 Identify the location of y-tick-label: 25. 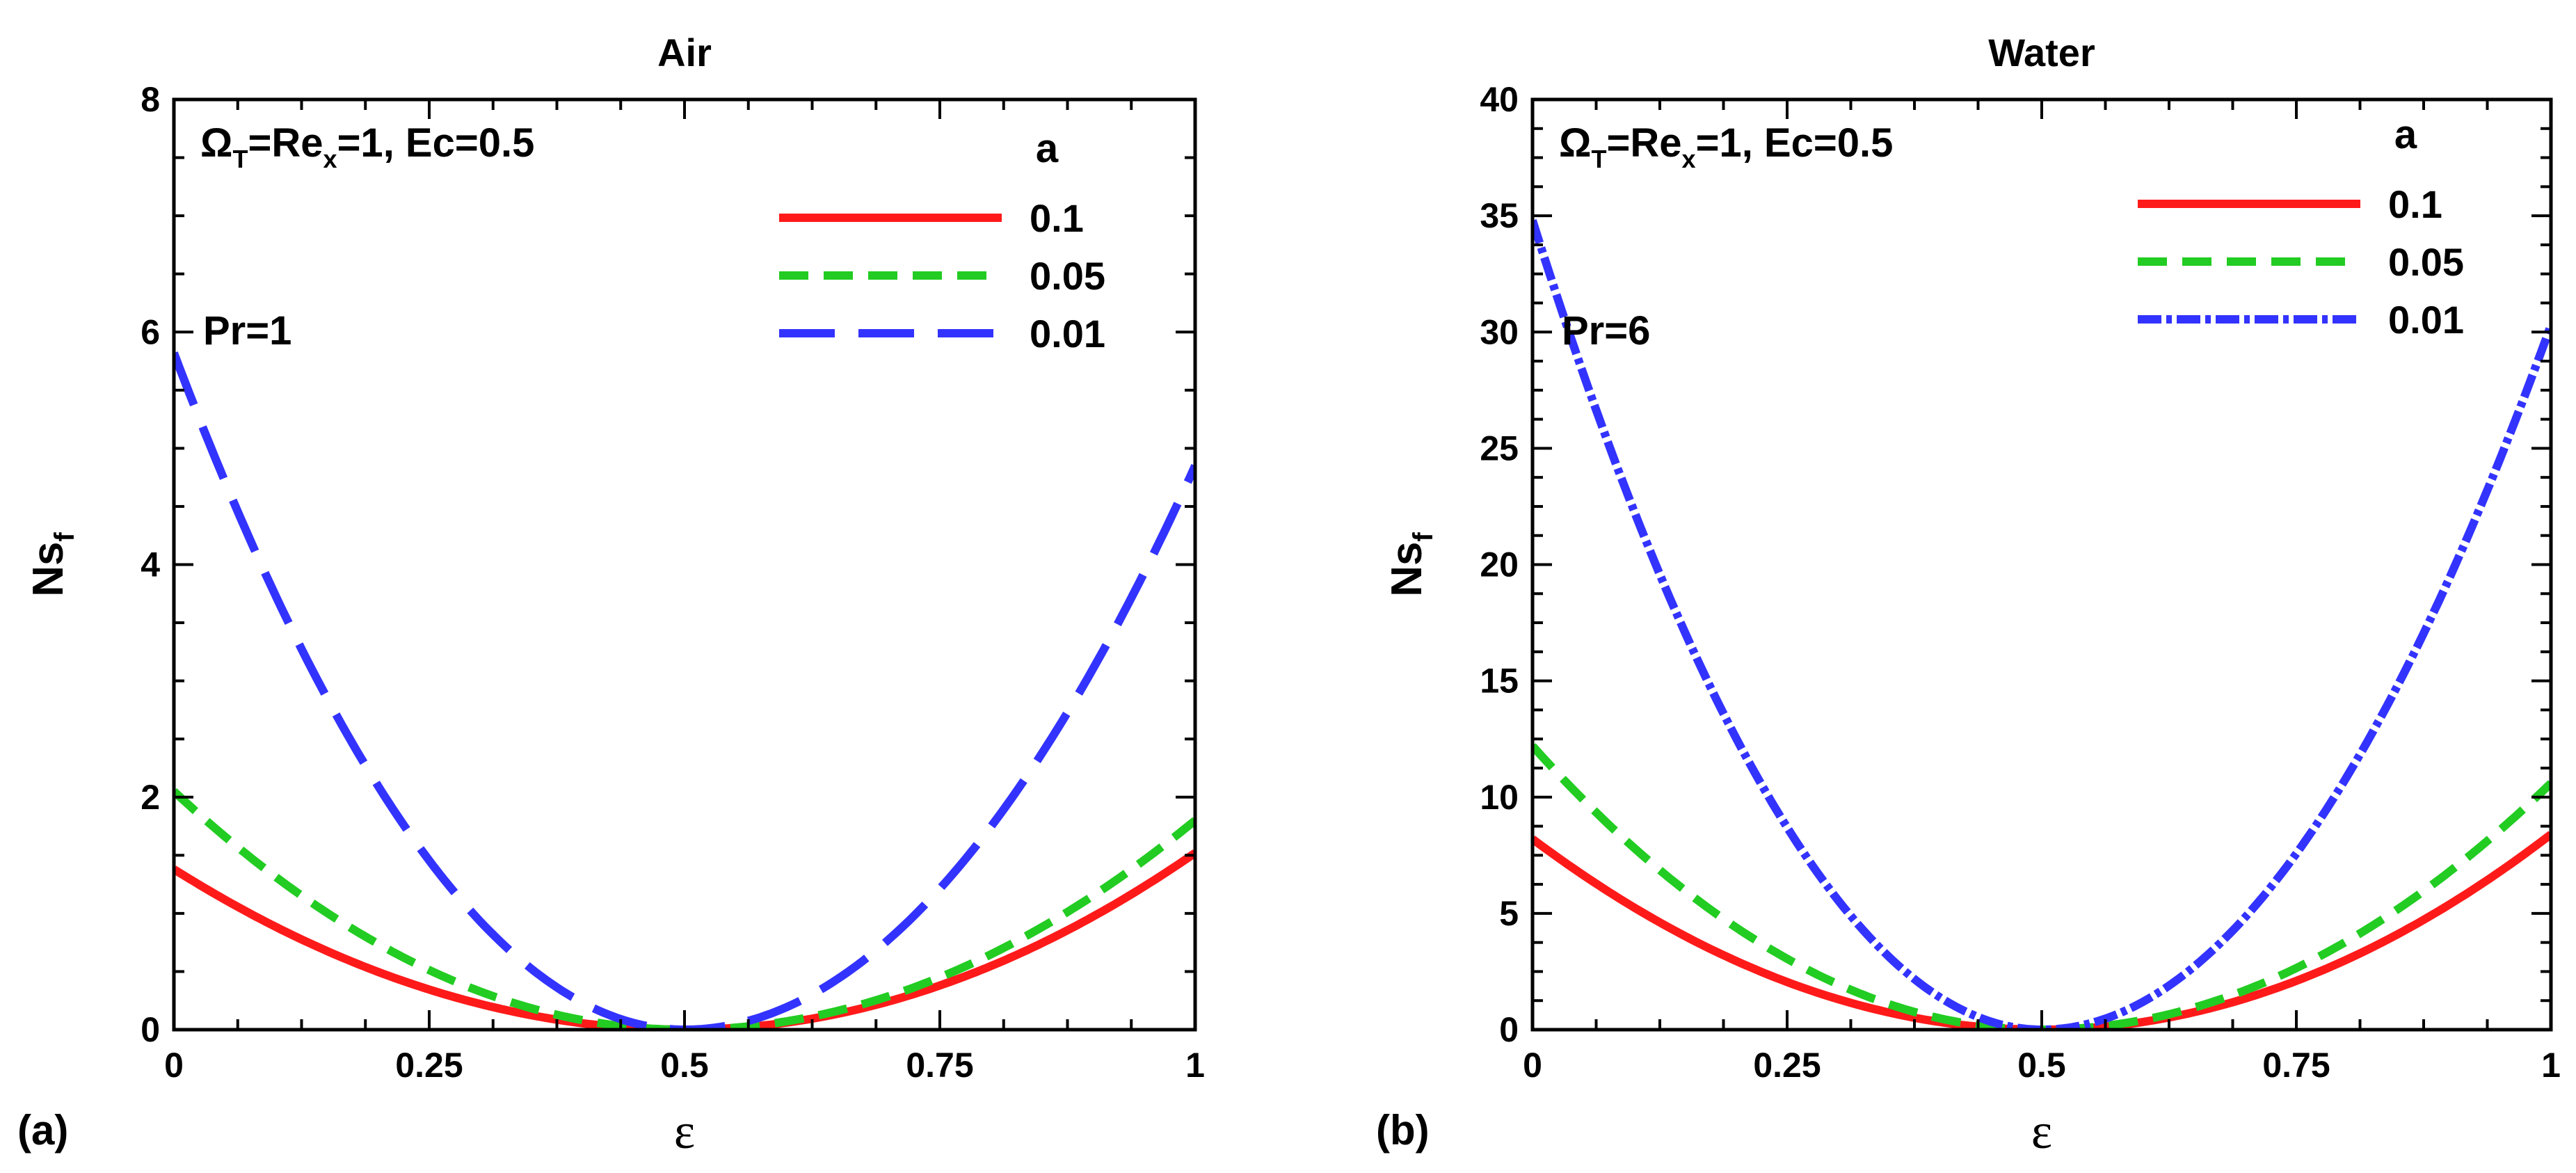
(1499, 449).